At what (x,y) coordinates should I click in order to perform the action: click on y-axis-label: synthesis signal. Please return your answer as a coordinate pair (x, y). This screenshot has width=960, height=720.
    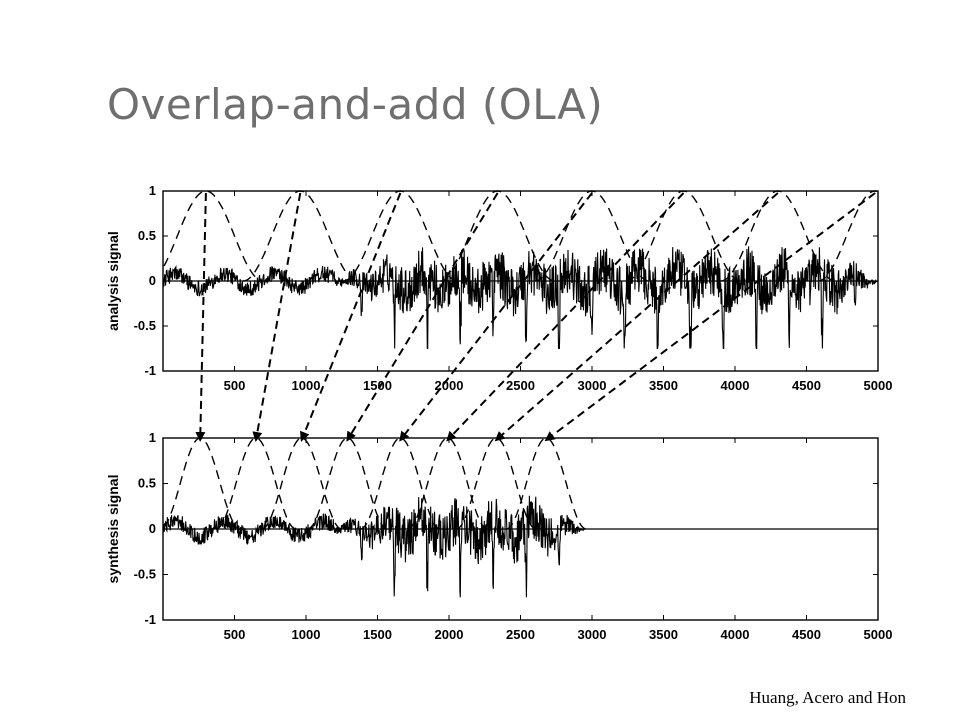
    Looking at the image, I should click on (113, 529).